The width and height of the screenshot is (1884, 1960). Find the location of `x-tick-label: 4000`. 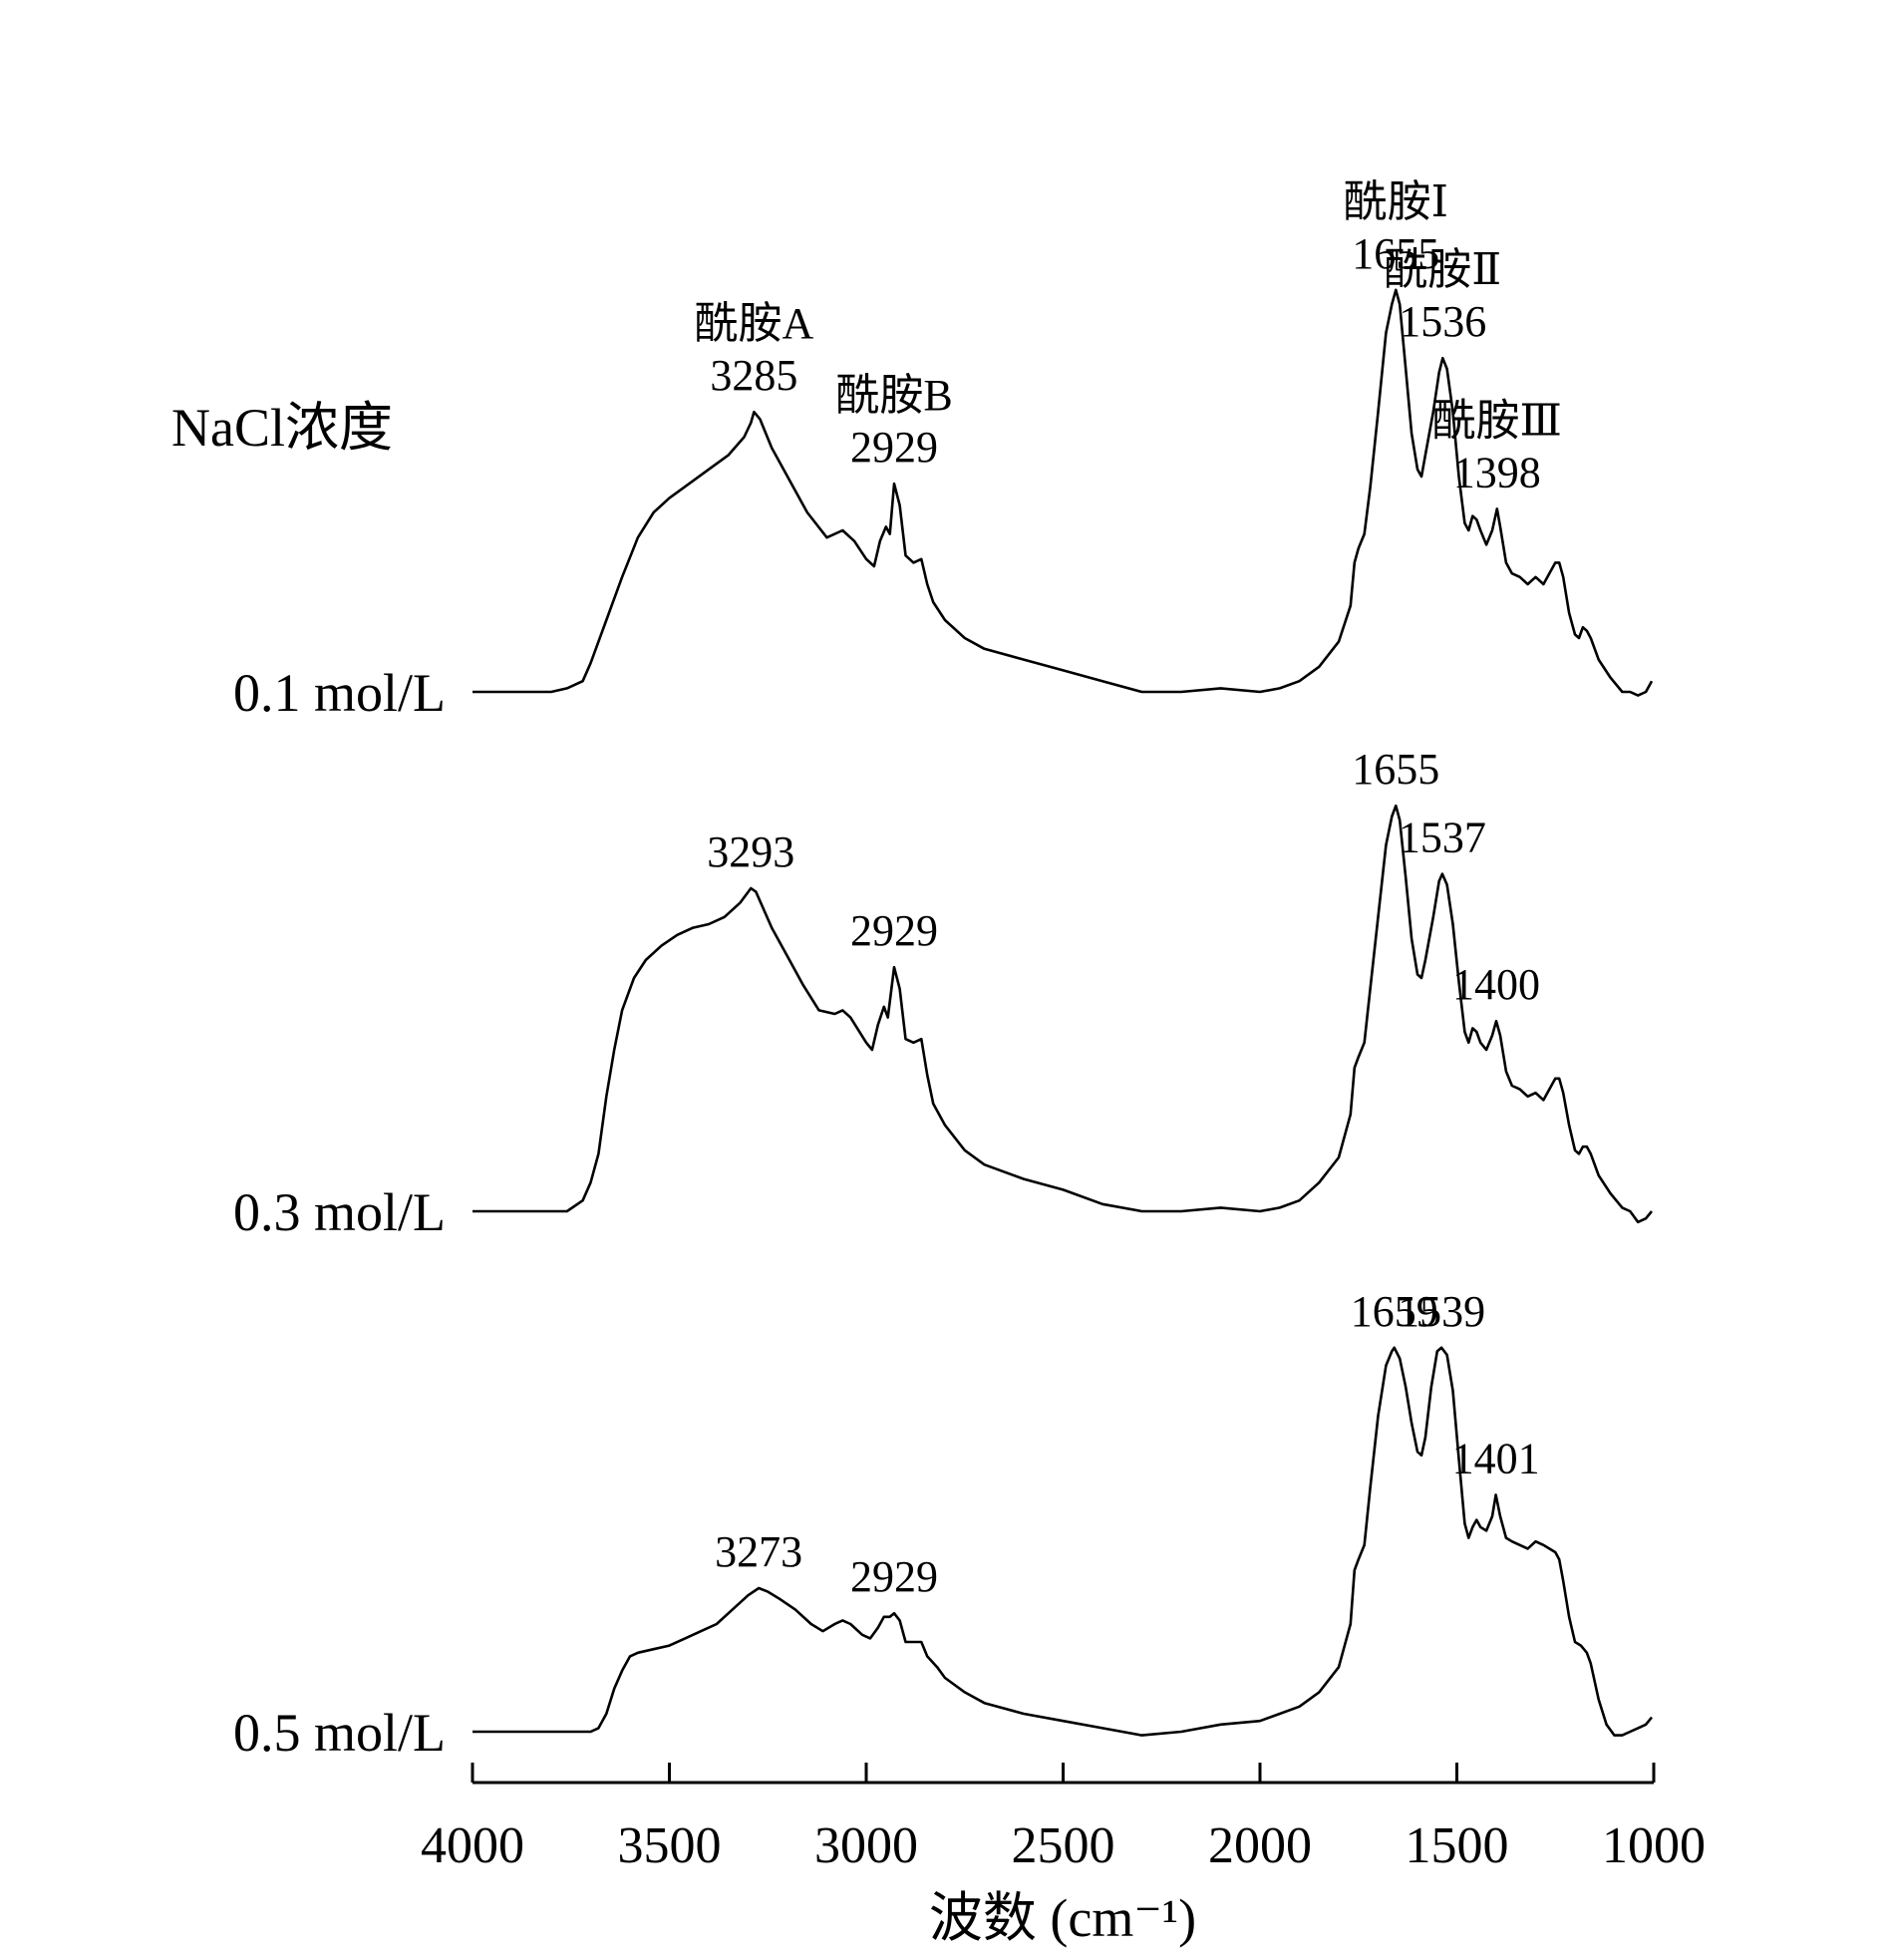

x-tick-label: 4000 is located at coordinates (473, 1845).